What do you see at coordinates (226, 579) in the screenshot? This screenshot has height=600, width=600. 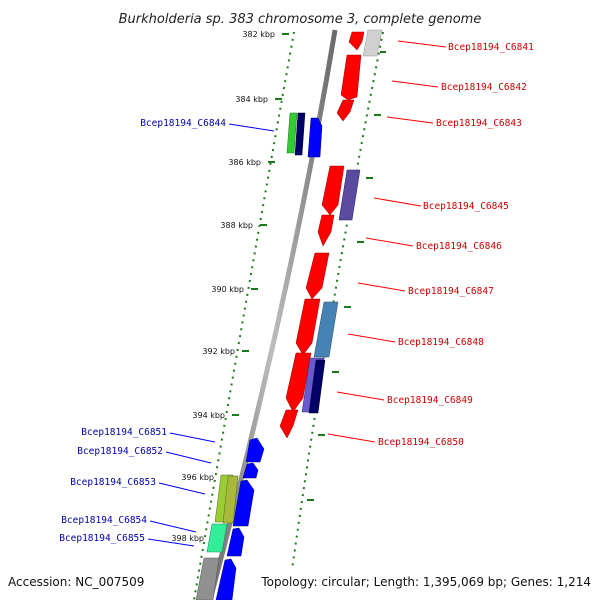 I see `gene-arrow-c6855` at bounding box center [226, 579].